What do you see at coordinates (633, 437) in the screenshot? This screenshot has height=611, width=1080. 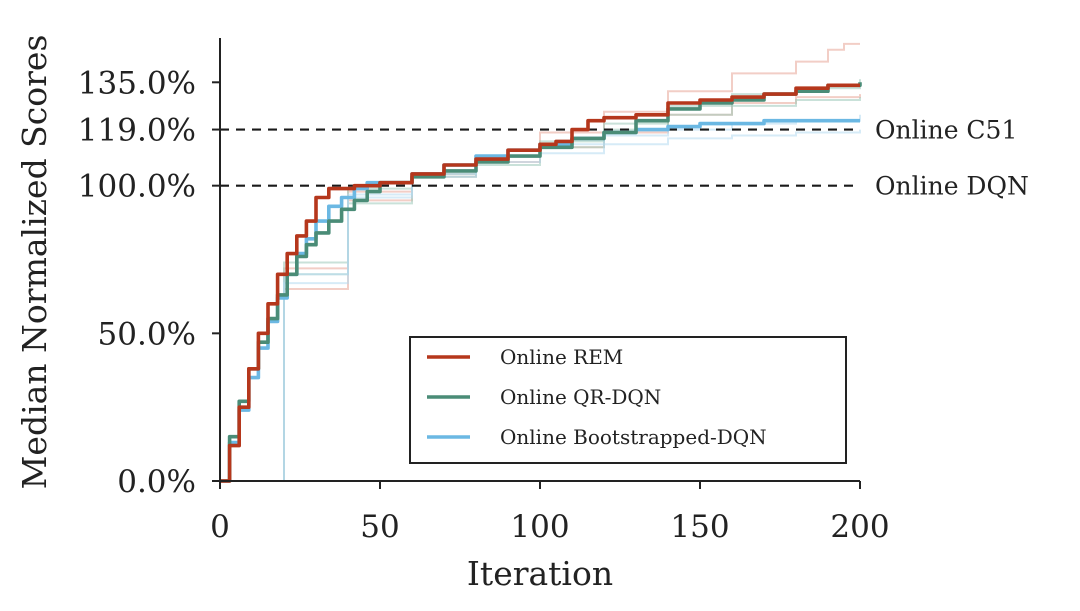 I see `legend-label-2: Online Bootstrapped-DQN` at bounding box center [633, 437].